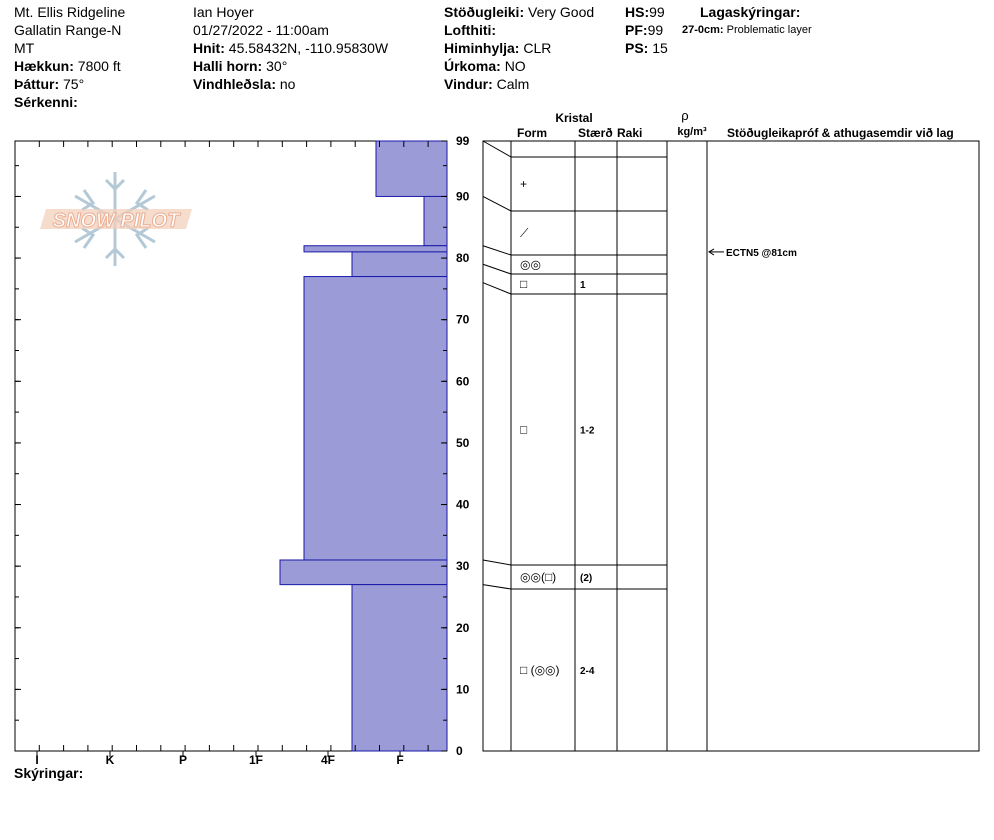 The width and height of the screenshot is (994, 840). What do you see at coordinates (530, 265) in the screenshot?
I see `grain-form-symbol: ◎◎` at bounding box center [530, 265].